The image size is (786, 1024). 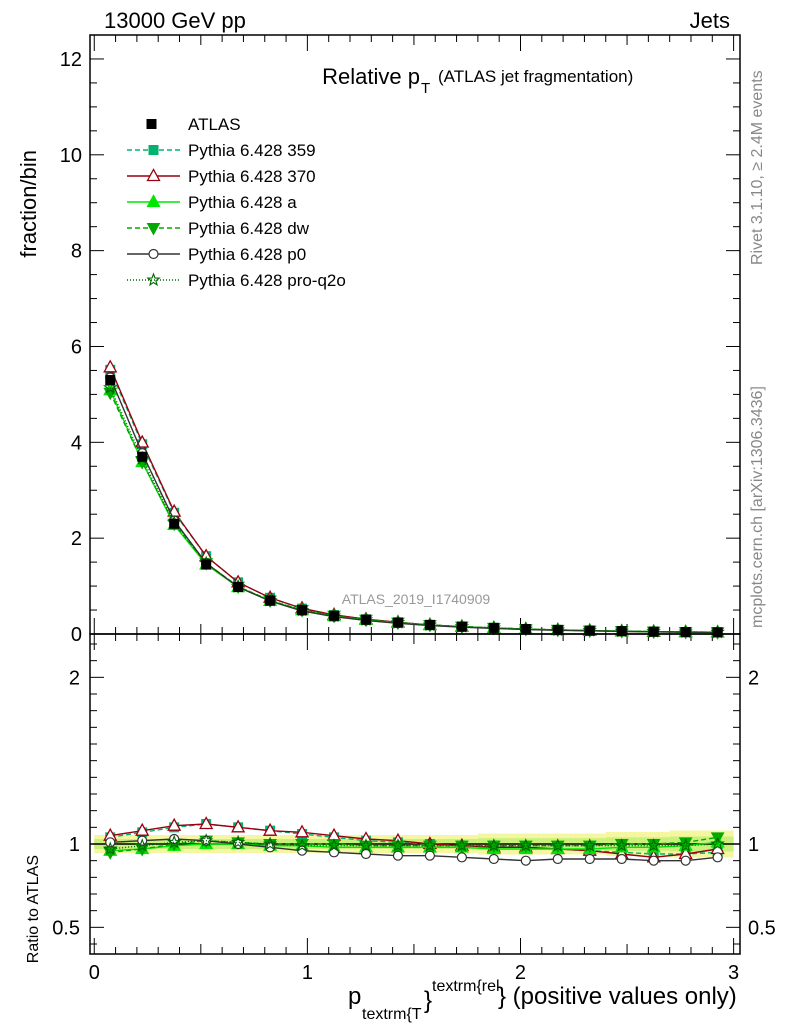 I want to click on legend-label-pythia-6-428-370: Pythia 6.428 370, so click(x=252, y=176).